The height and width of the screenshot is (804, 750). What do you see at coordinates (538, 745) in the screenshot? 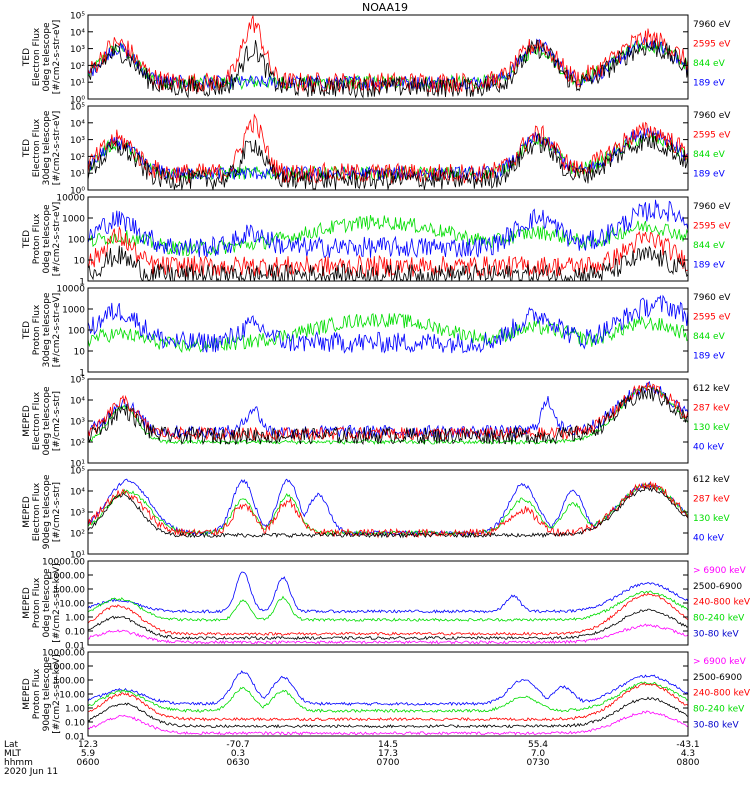
I see `x-tick-lat: 55.4` at bounding box center [538, 745].